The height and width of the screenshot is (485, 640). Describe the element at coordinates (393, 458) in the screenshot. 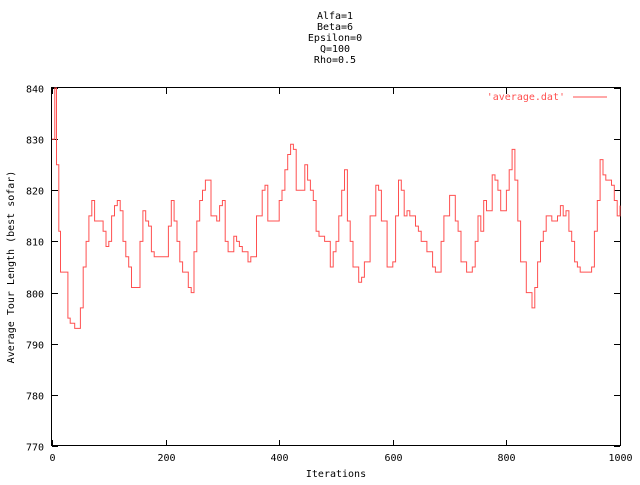

I see `x-tick-label: 600` at that location.